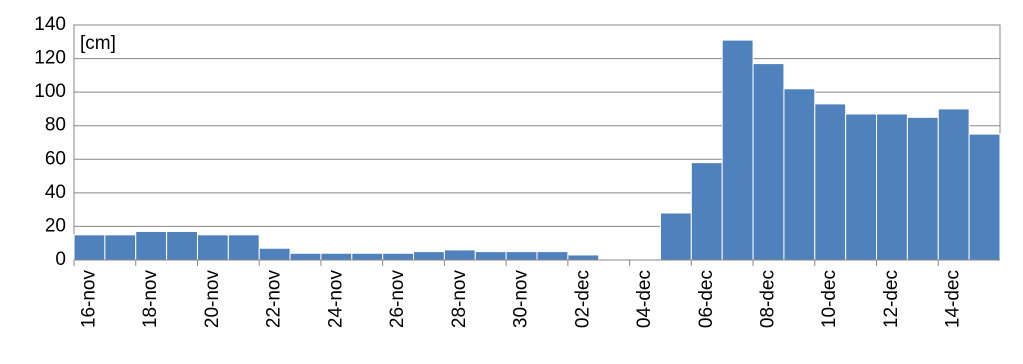 The height and width of the screenshot is (364, 1023). What do you see at coordinates (50, 58) in the screenshot?
I see `y-tick-label: 120` at bounding box center [50, 58].